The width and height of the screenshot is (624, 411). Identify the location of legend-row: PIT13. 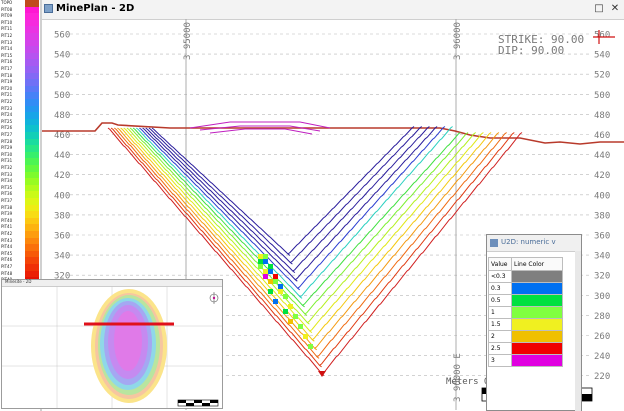
(20, 43).